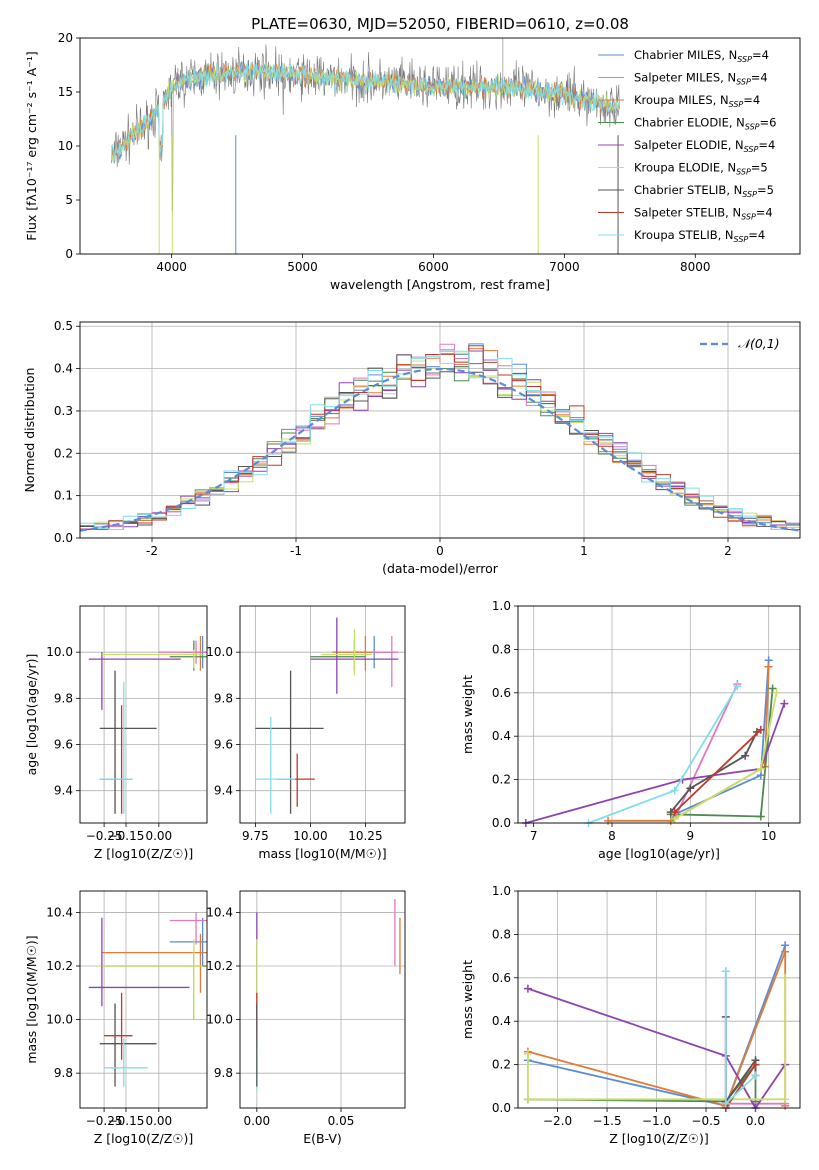 The height and width of the screenshot is (1170, 819). Describe the element at coordinates (701, 56) in the screenshot. I see `legend-label: Chabrier MILES, NSSP=4` at that location.